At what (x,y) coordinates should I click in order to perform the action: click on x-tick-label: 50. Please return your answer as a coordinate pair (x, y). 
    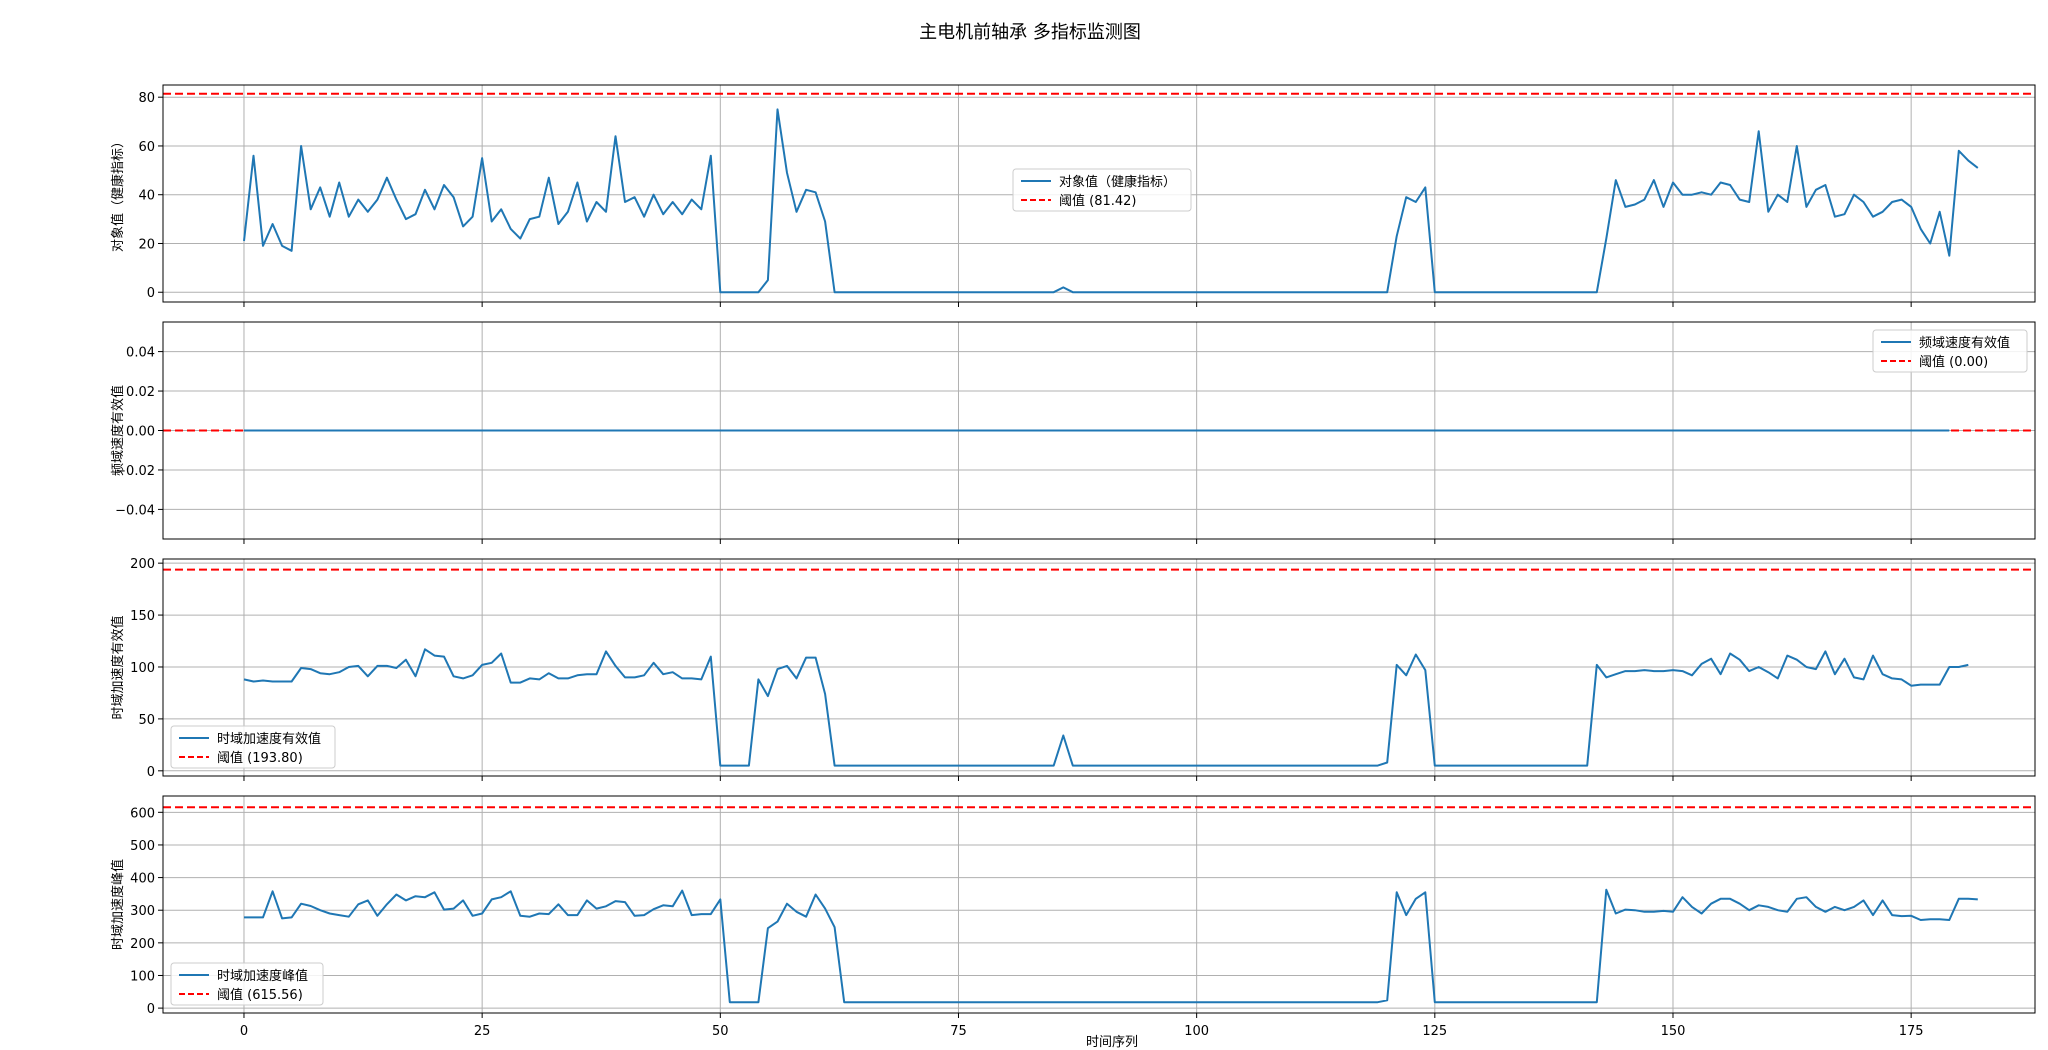
    Looking at the image, I should click on (720, 1031).